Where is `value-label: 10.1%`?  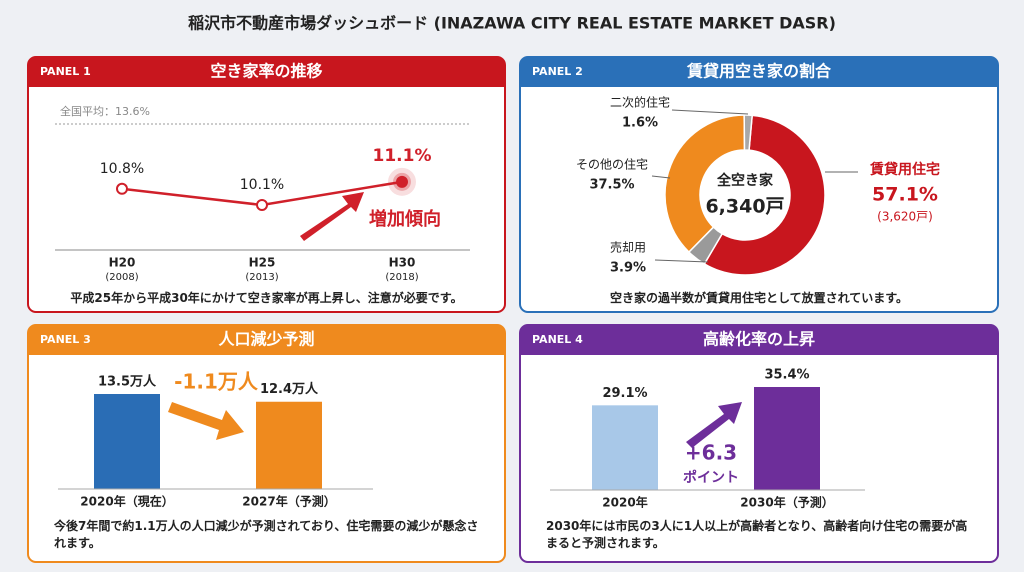
value-label: 10.1% is located at coordinates (262, 185).